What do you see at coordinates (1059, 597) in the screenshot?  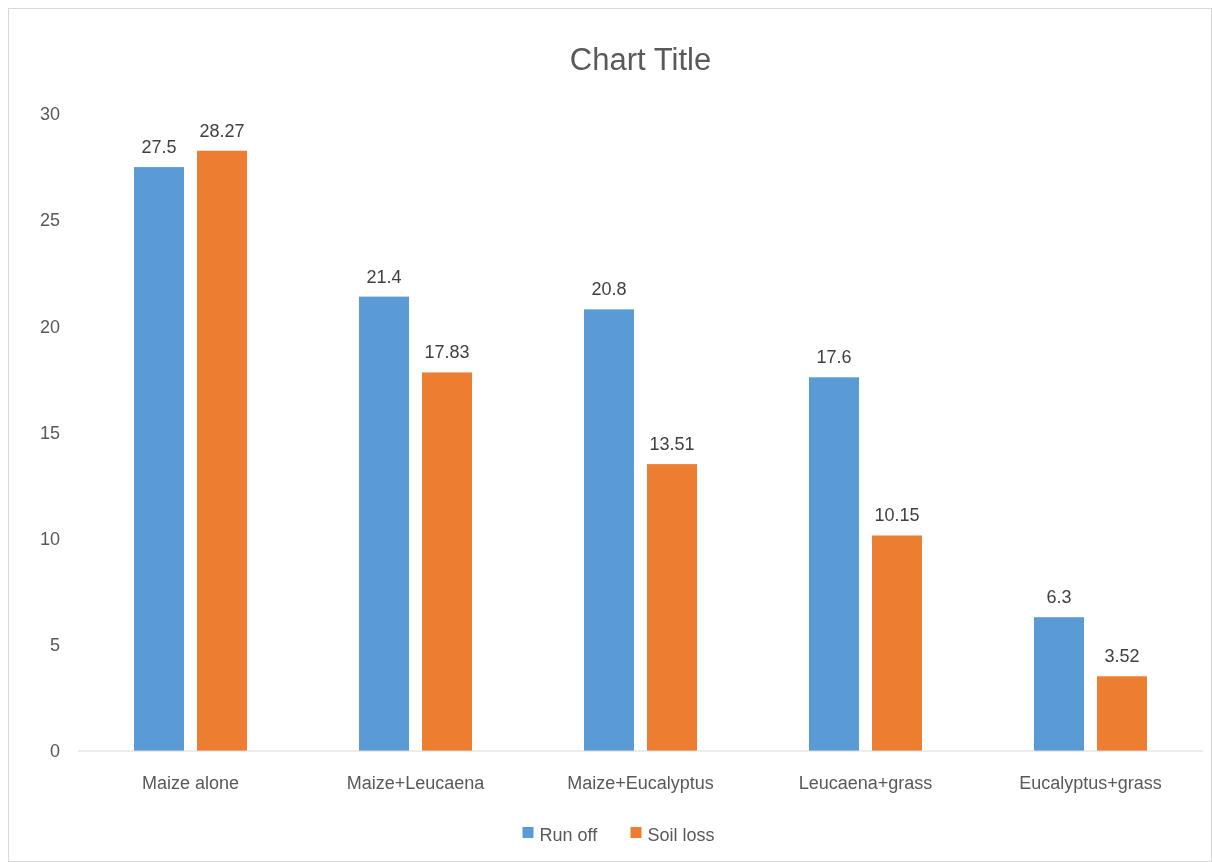 I see `data-label: 6.3` at bounding box center [1059, 597].